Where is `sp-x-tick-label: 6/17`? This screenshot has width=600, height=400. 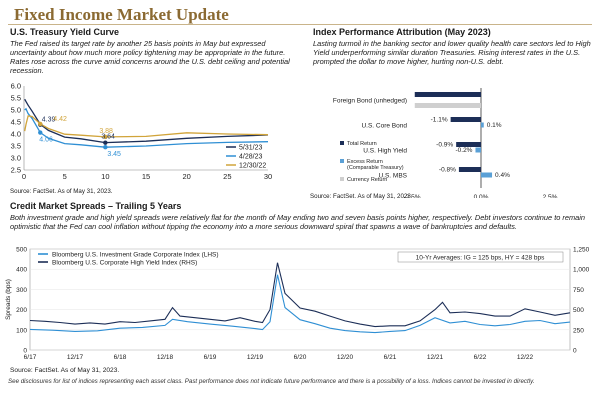
sp-x-tick-label: 6/17 is located at coordinates (30, 357).